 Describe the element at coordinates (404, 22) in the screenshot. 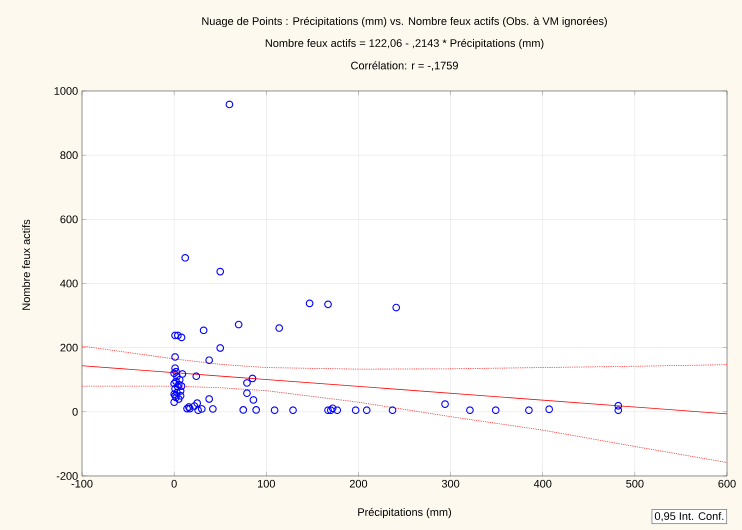

I see `chart-title: Nuage de Points : Précipitations (mm) vs. Nombre feux actifs (Obs. à VM ignorées)` at that location.